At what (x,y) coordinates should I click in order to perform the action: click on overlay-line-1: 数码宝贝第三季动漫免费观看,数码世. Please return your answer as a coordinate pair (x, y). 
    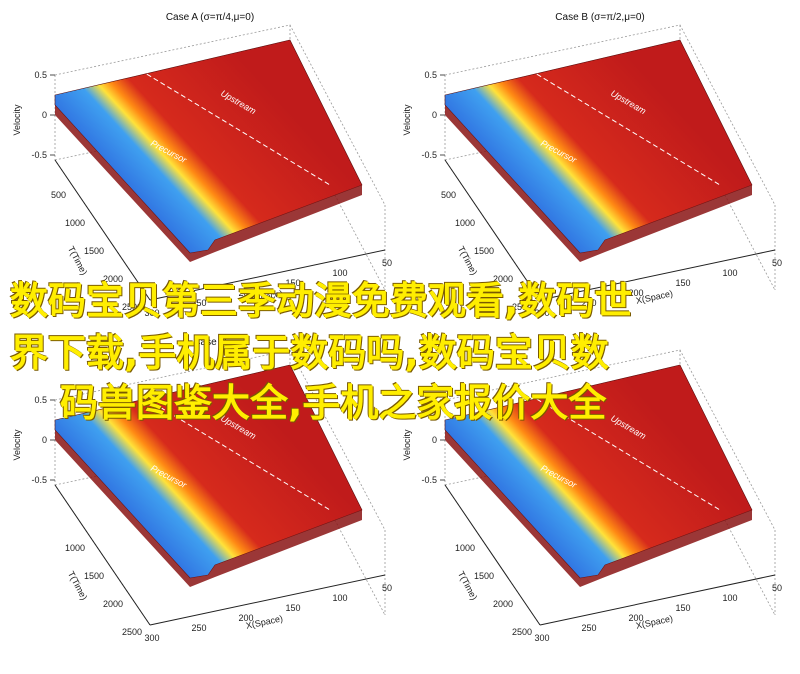
    Looking at the image, I should click on (321, 301).